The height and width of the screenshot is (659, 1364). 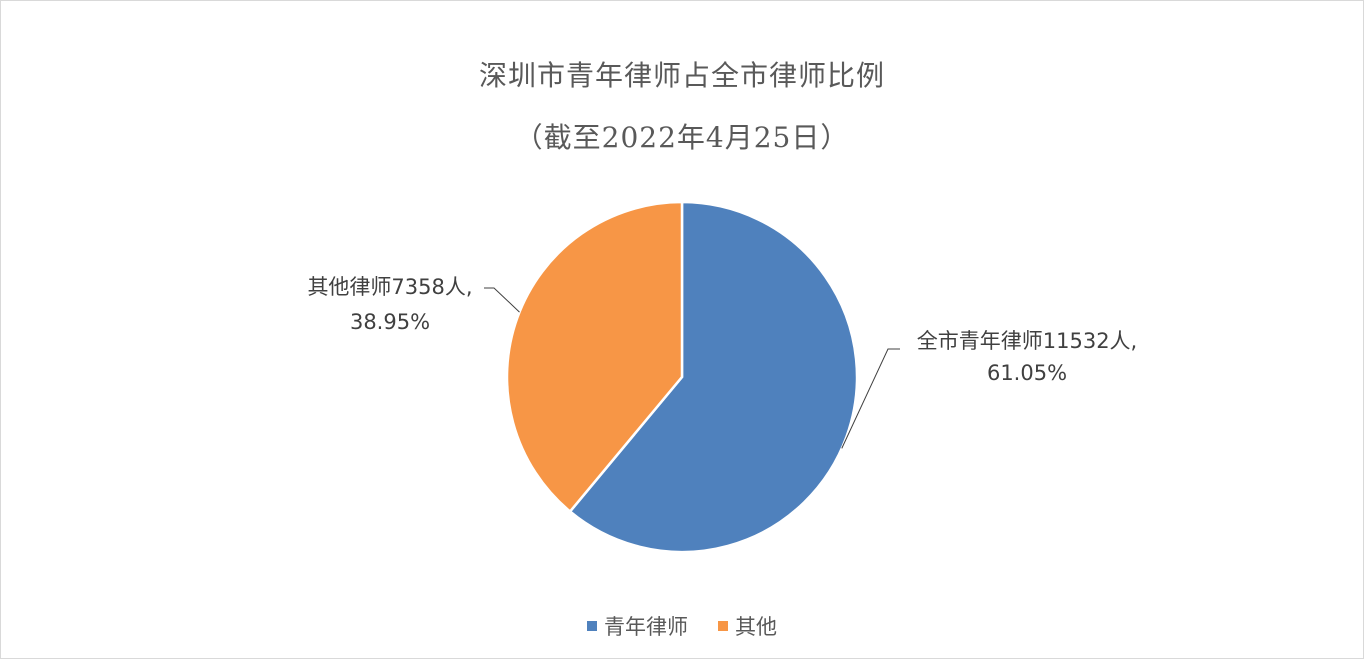 I want to click on leader-lines, so click(x=692, y=368).